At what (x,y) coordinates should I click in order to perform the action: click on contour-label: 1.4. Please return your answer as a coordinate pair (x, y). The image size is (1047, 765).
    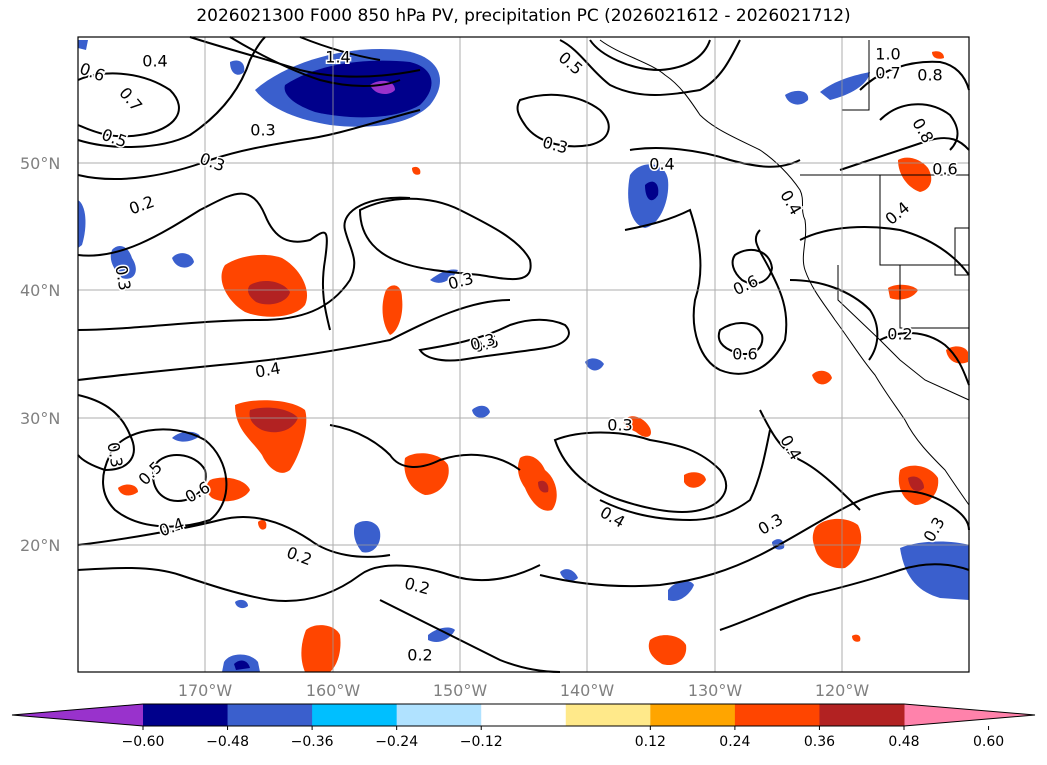
    Looking at the image, I should click on (337, 57).